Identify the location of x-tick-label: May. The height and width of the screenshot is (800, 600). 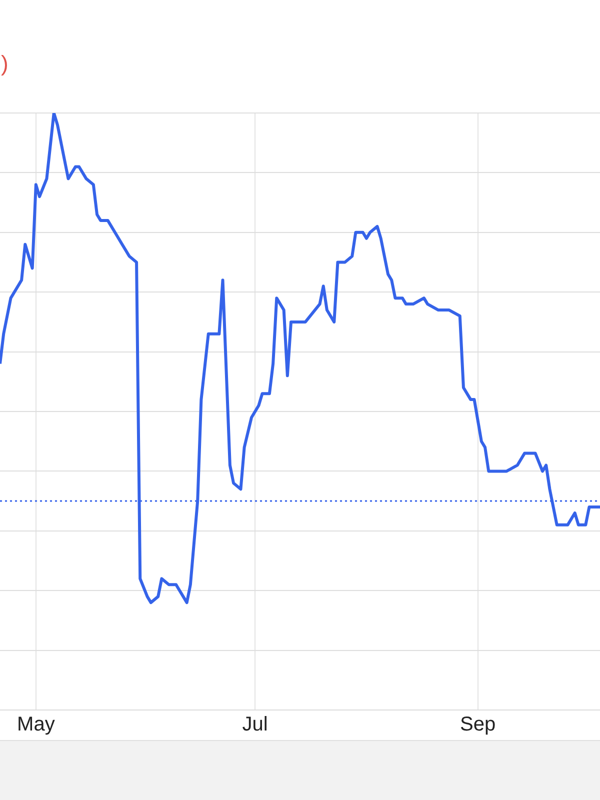
(36, 725).